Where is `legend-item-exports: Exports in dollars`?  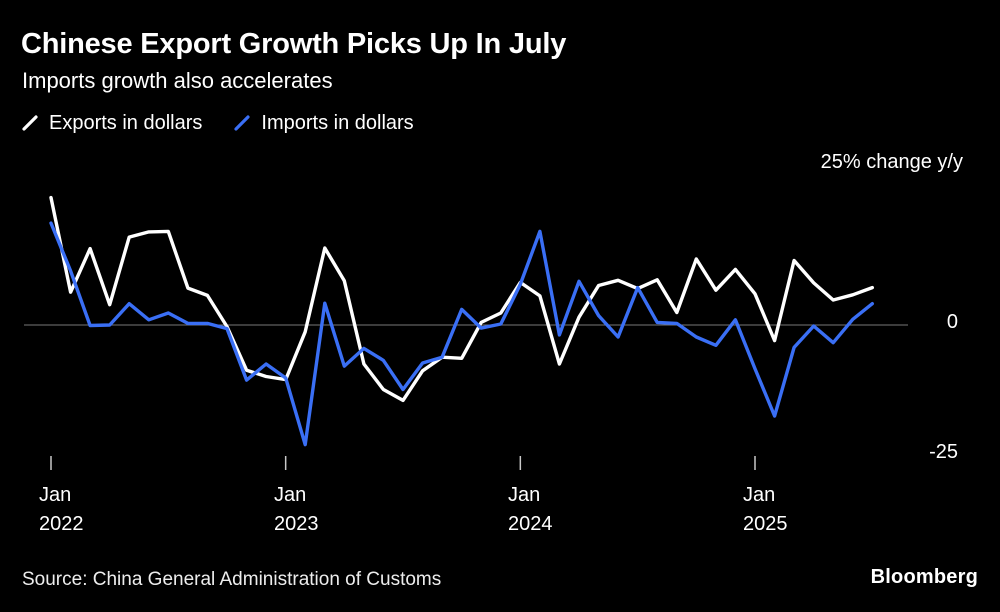
legend-item-exports: Exports in dollars is located at coordinates (112, 123).